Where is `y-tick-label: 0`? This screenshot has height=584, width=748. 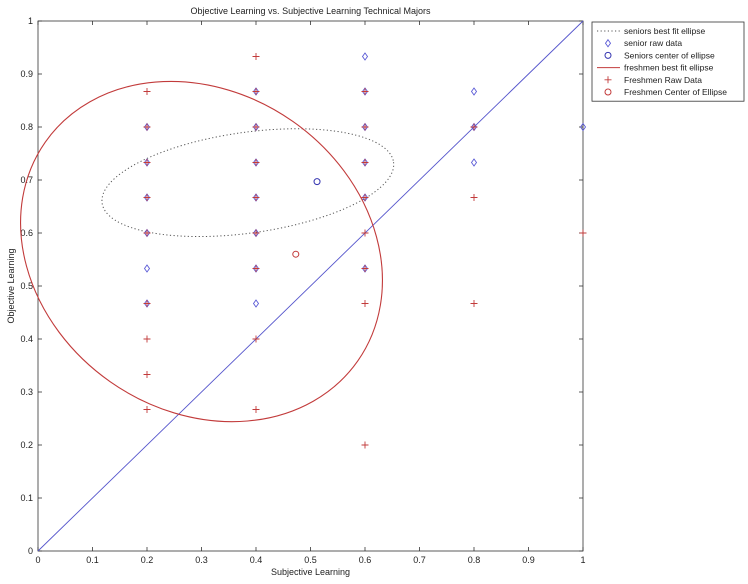
y-tick-label: 0 is located at coordinates (30, 551).